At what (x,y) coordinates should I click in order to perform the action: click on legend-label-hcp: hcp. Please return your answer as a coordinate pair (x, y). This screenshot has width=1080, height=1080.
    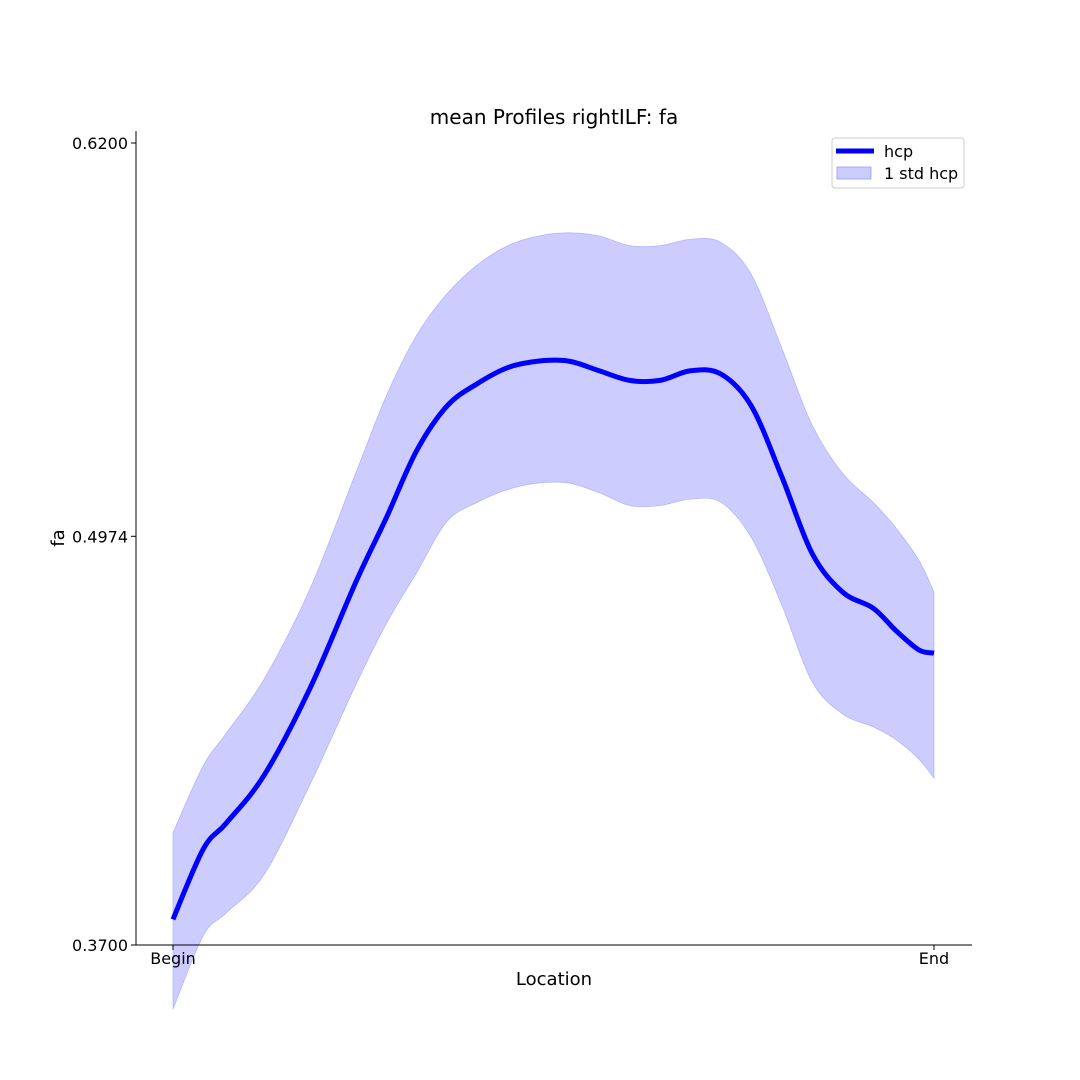
    Looking at the image, I should click on (898, 151).